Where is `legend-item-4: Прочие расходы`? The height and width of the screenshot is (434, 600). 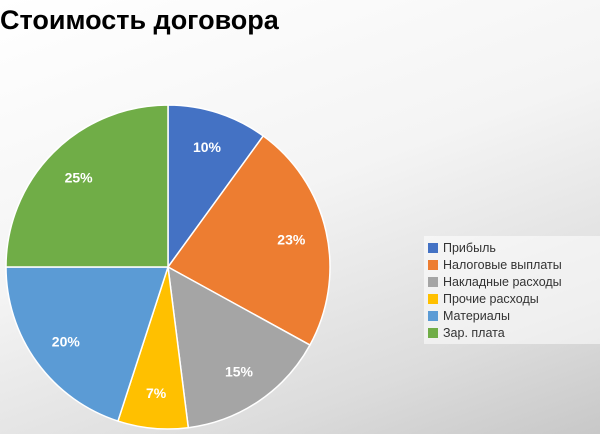
legend-item-4: Прочие расходы is located at coordinates (483, 299).